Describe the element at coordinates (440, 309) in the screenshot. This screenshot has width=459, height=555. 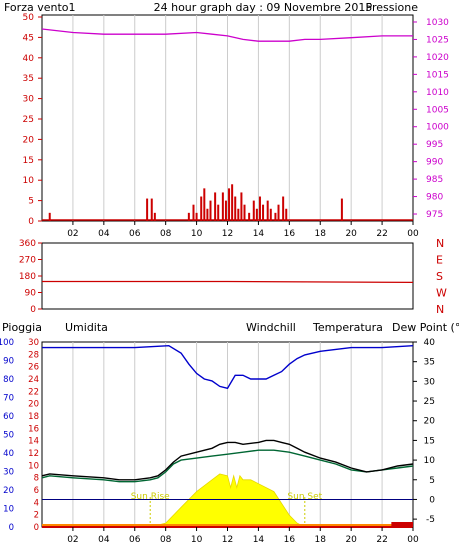
I see `compass-label: N` at that location.